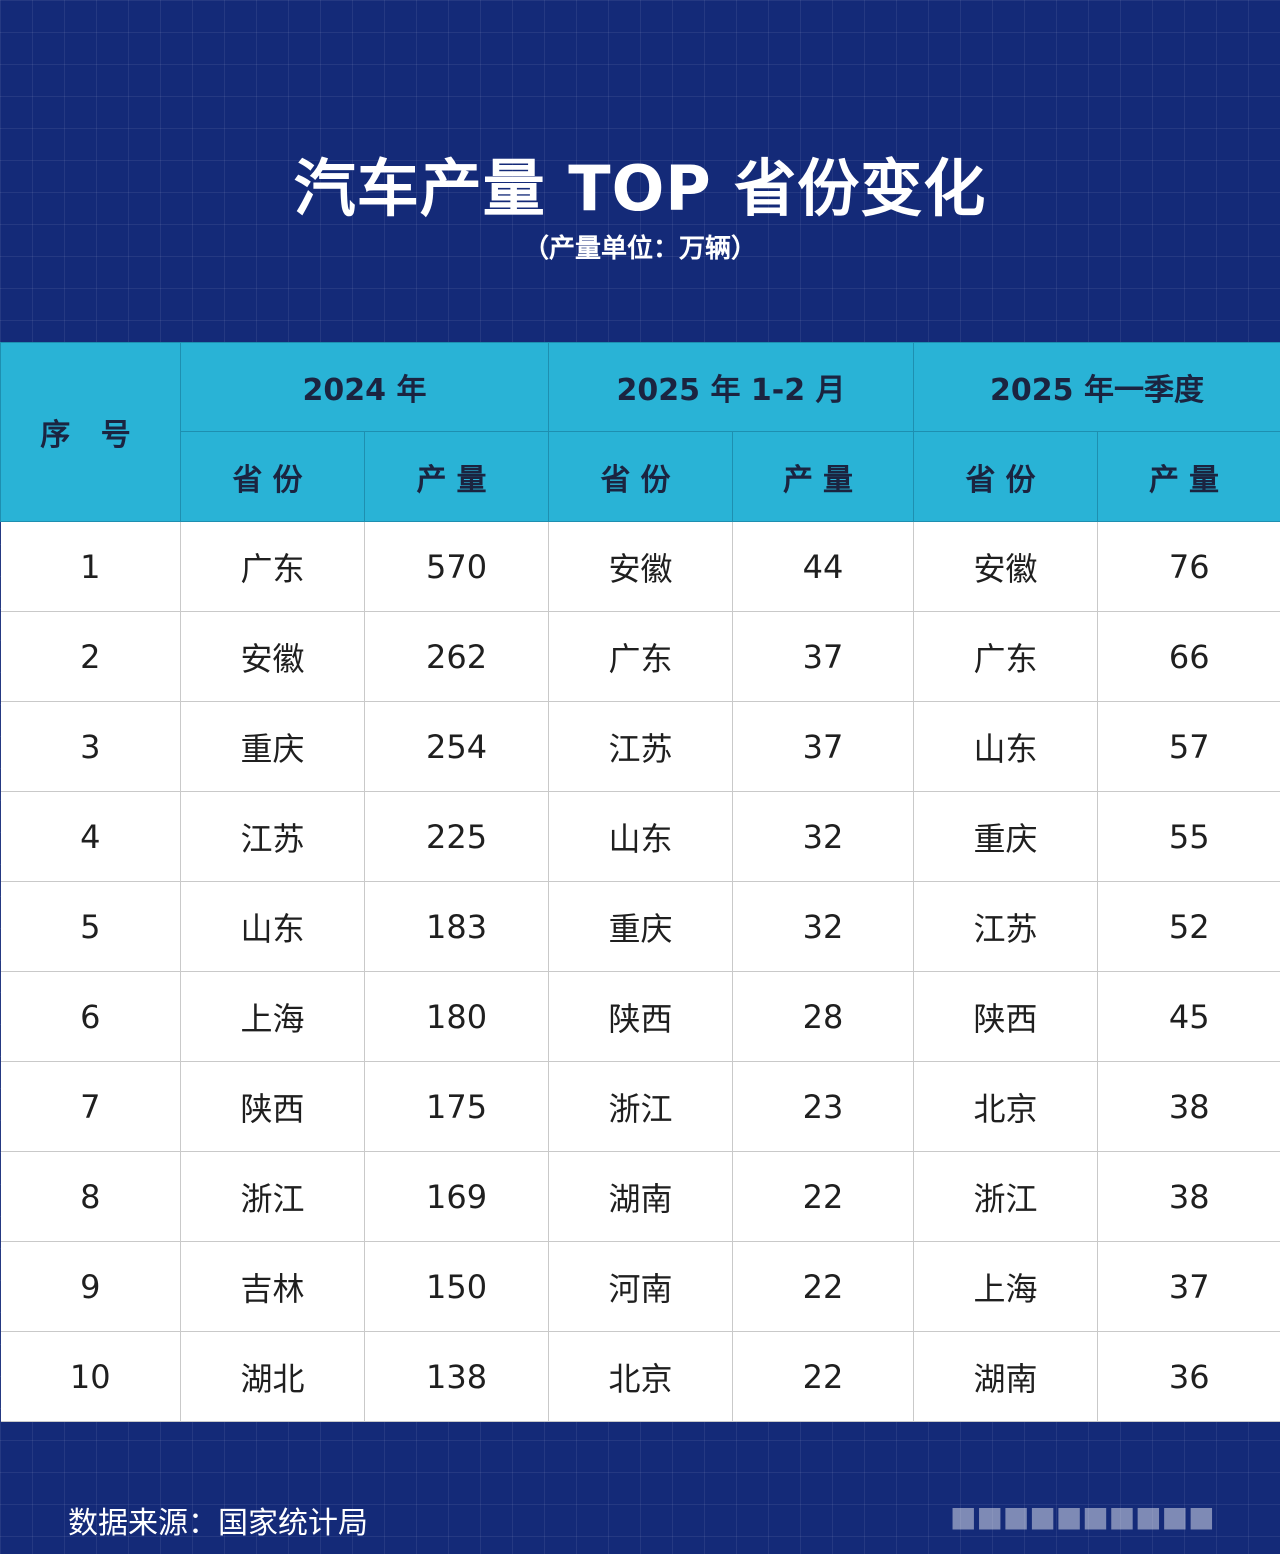  What do you see at coordinates (823, 1016) in the screenshot?
I see `output-cell: 28` at bounding box center [823, 1016].